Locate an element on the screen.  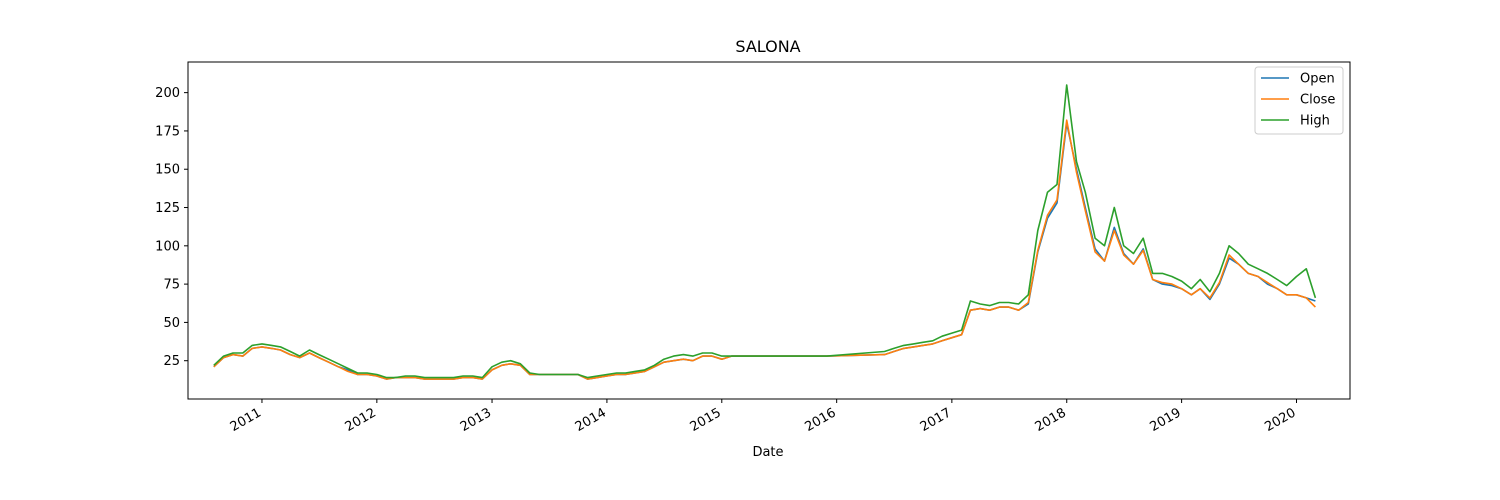
y-tick-label: 200 is located at coordinates (167, 93).